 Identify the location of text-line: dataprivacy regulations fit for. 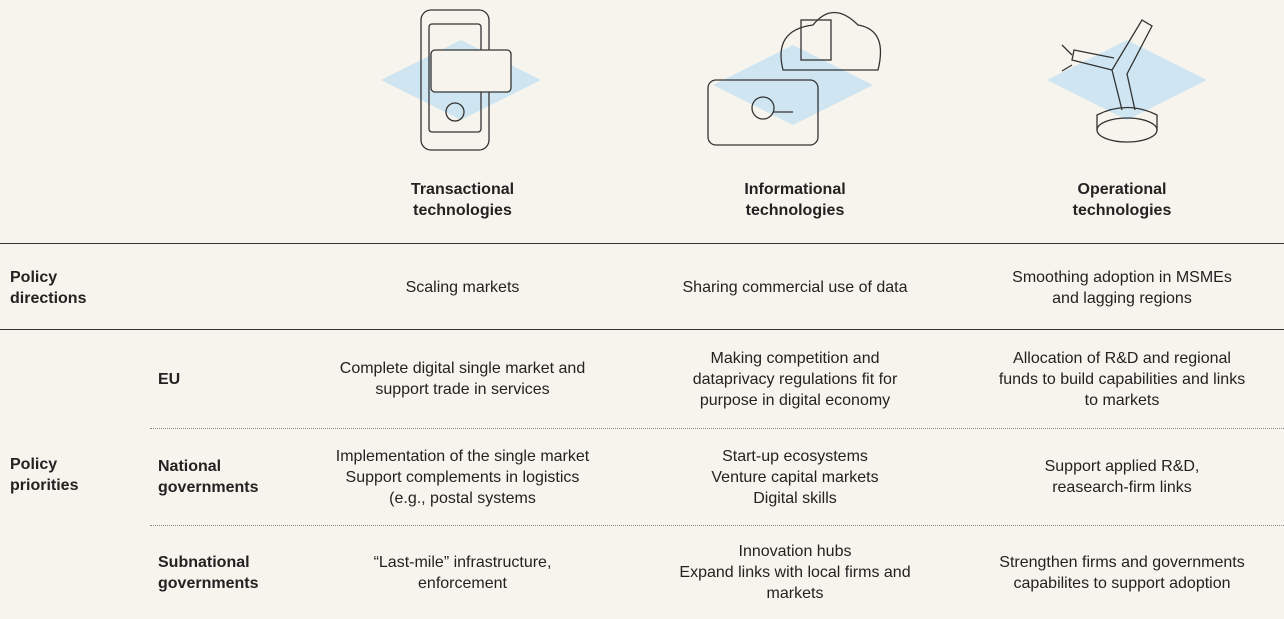
(795, 379).